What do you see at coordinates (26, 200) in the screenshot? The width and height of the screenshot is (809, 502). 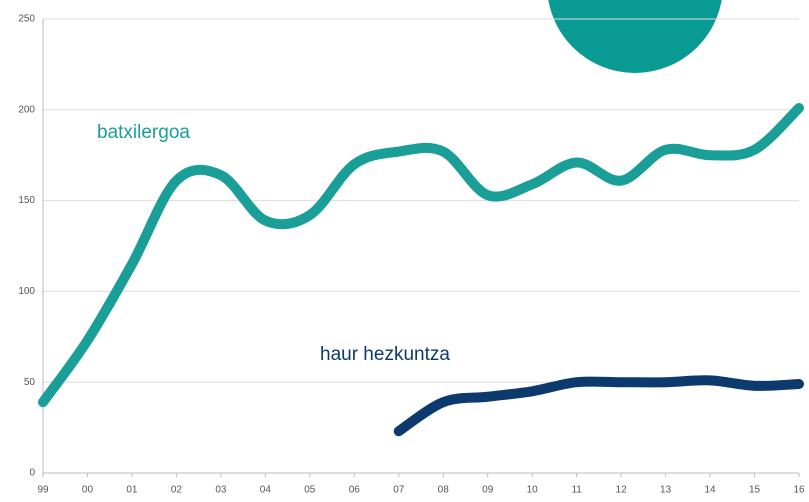 I see `y-tick-label: 150` at bounding box center [26, 200].